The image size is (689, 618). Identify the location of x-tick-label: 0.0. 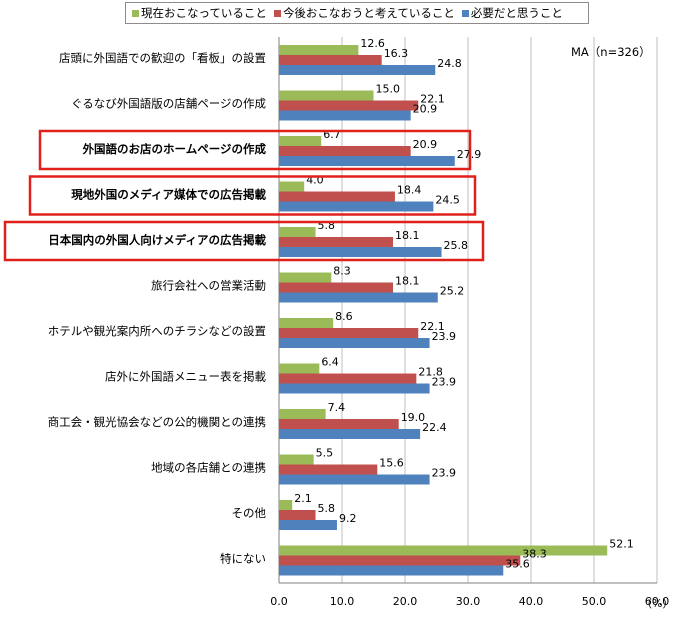
(279, 601).